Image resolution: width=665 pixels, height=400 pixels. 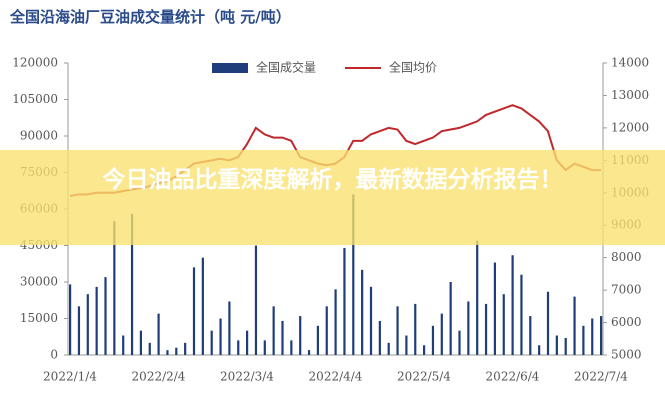 I want to click on y2-tick-label: 13000, so click(x=630, y=95).